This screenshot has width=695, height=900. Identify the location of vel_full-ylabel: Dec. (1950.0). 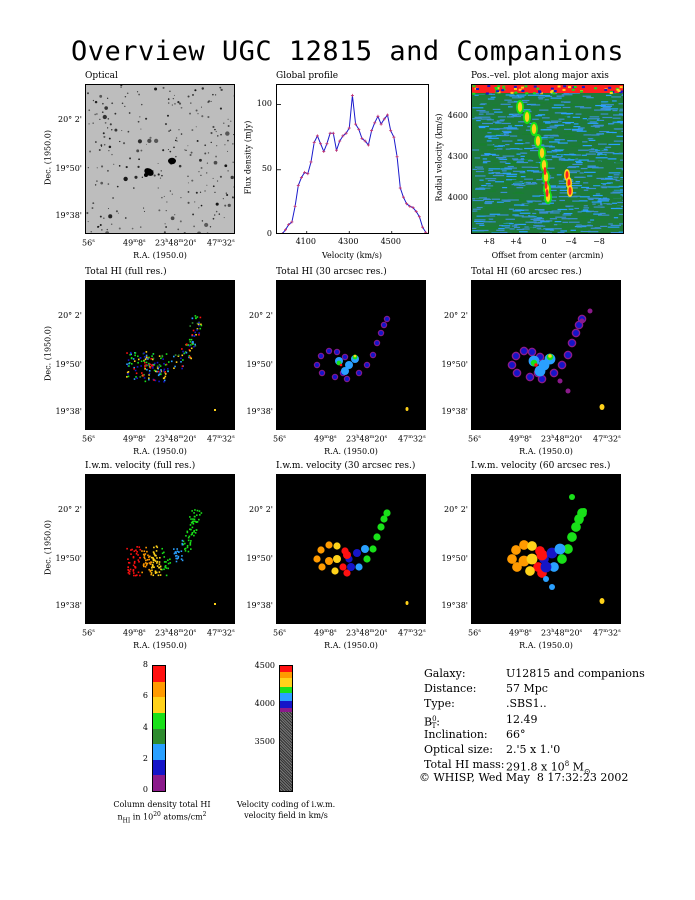
(48, 547).